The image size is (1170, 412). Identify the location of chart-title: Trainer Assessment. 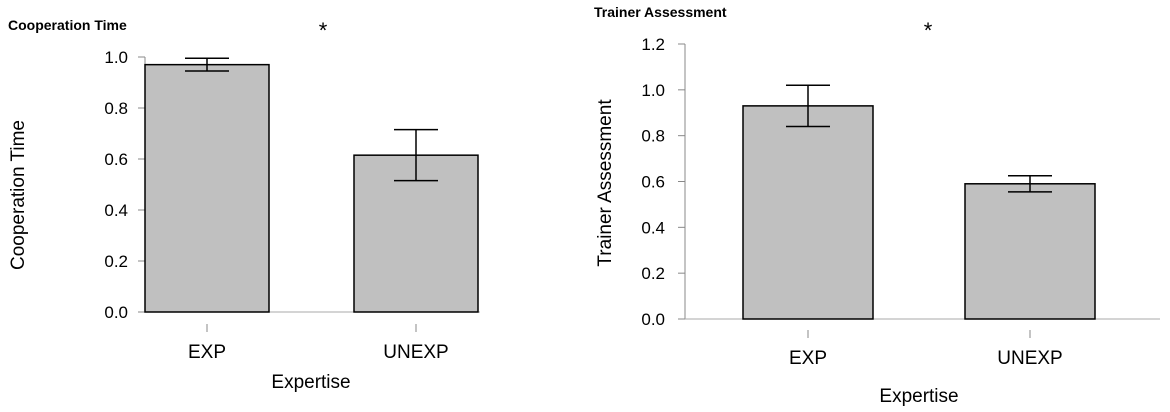
(660, 12).